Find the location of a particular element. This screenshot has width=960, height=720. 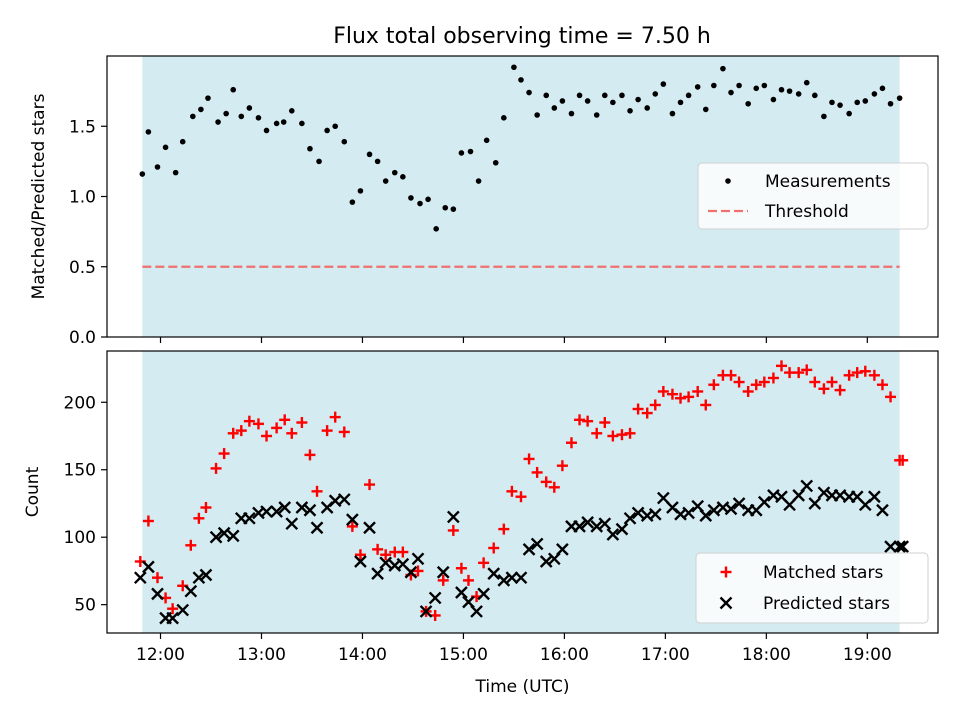

ratio-y-tick-label: 1.0 is located at coordinates (82, 198).